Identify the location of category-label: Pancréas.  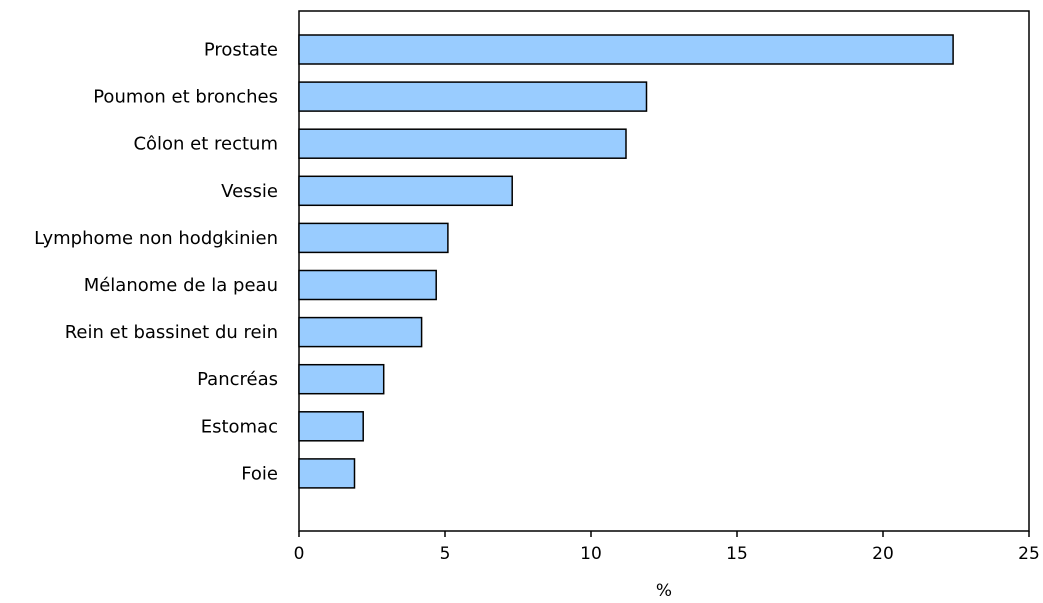
(237, 379).